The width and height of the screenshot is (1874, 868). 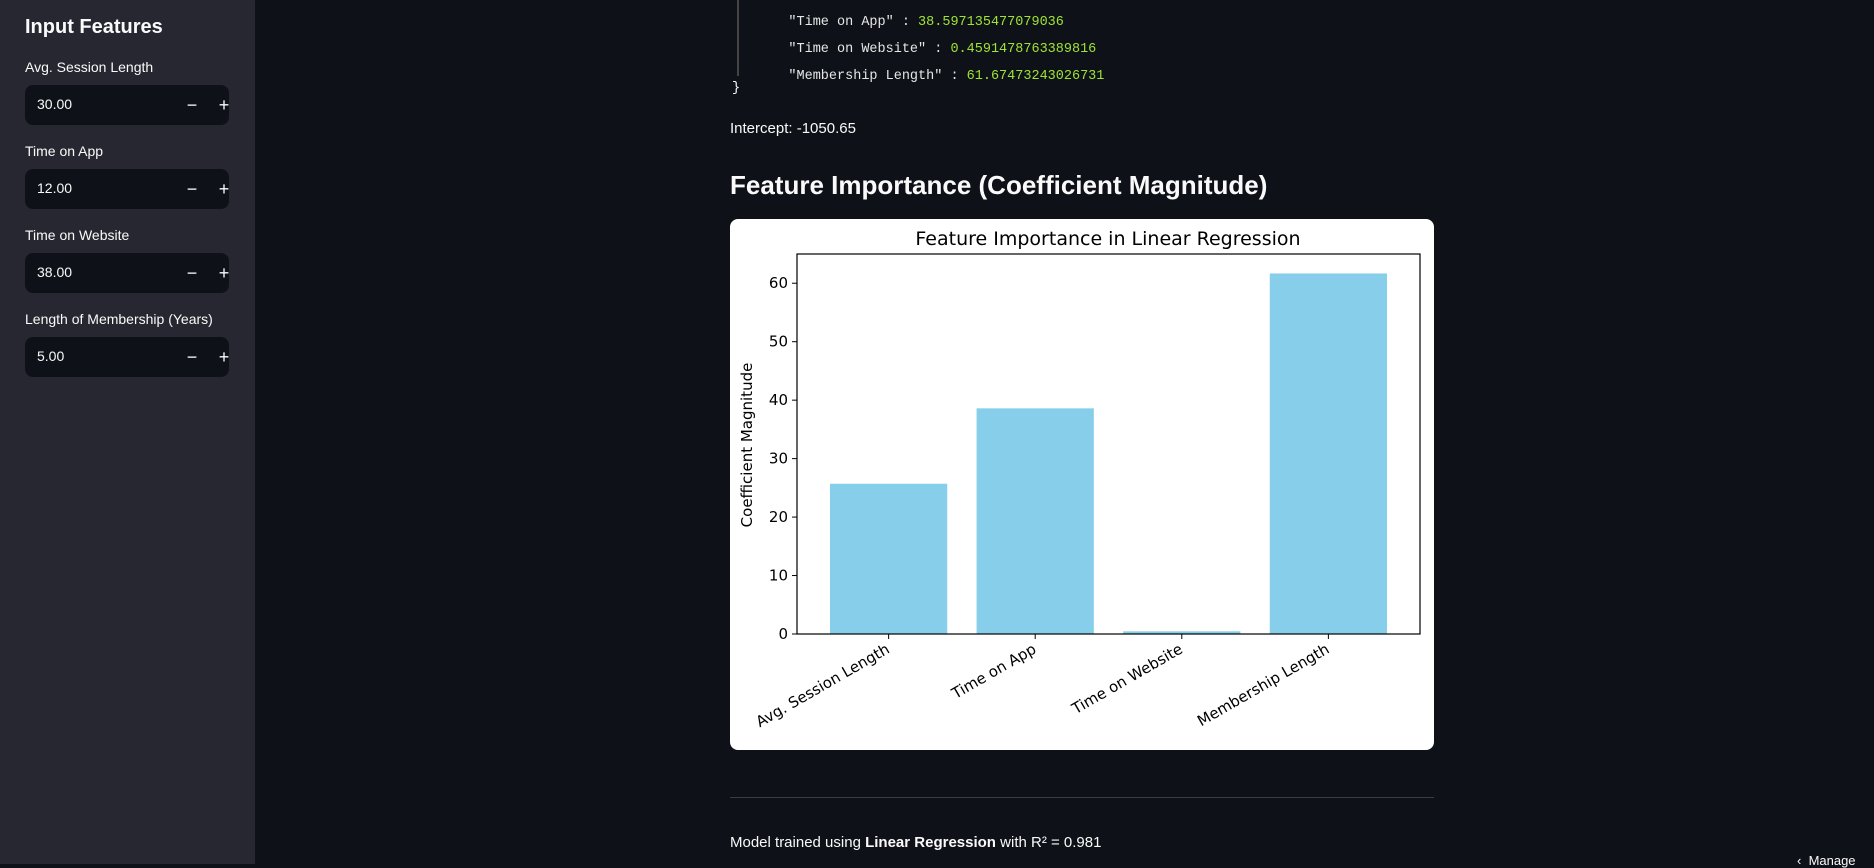 What do you see at coordinates (736, 88) in the screenshot?
I see `json-closing-brace: }` at bounding box center [736, 88].